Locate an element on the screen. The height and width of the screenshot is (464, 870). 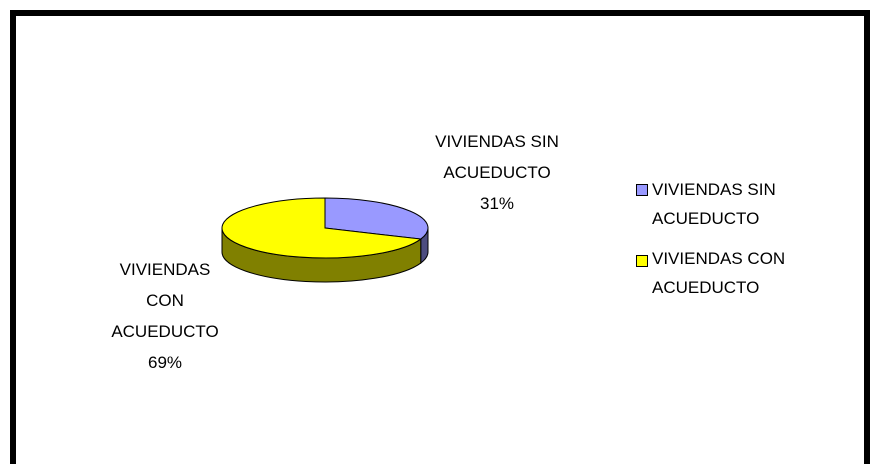
data-label-category: VIVIENDAS SIN ACUEDUCTO is located at coordinates (497, 157).